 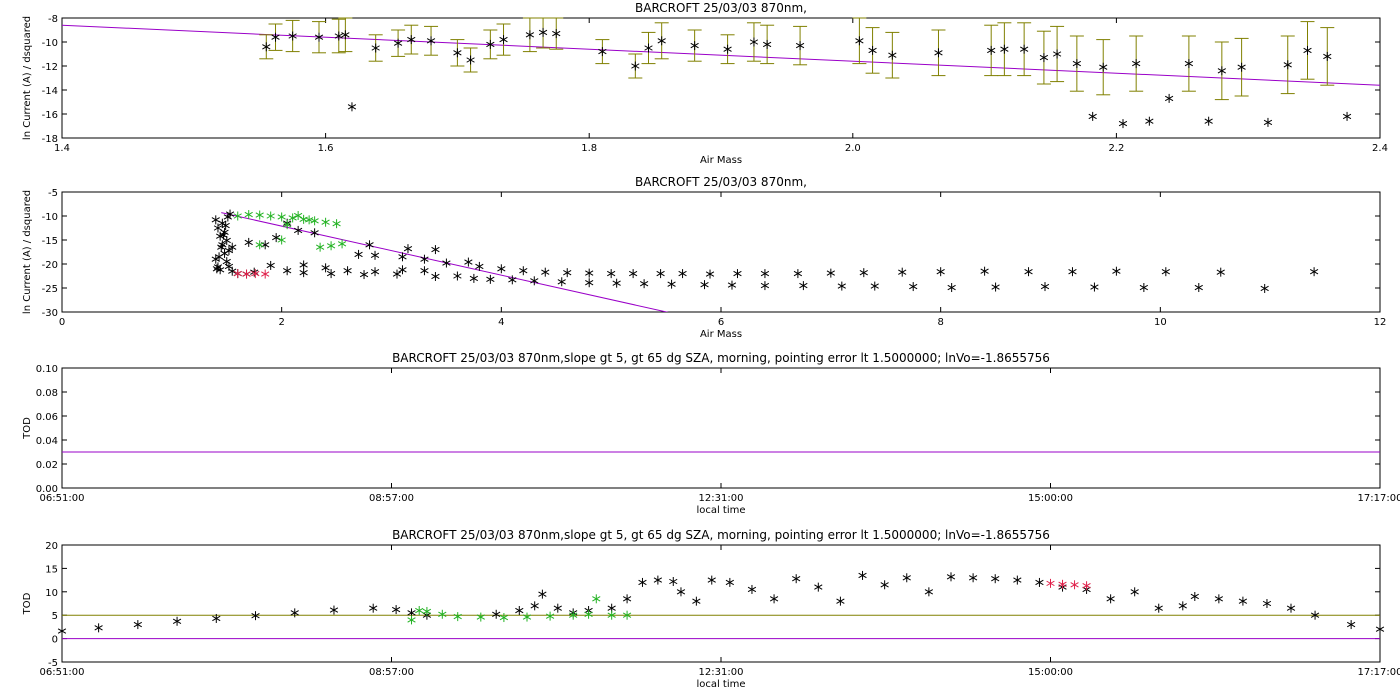 What do you see at coordinates (721, 160) in the screenshot?
I see `x-axis-label: Air Mass` at bounding box center [721, 160].